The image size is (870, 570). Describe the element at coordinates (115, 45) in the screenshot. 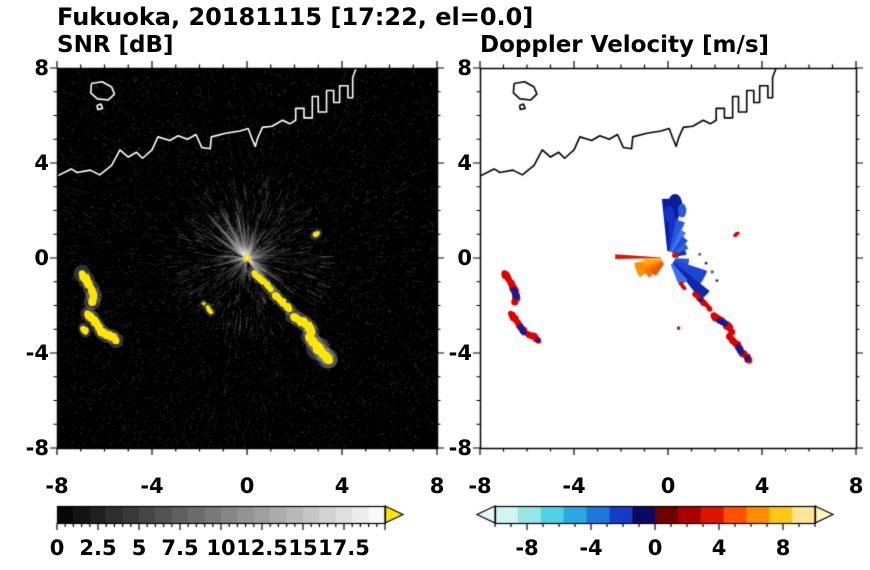

I see `snr-panel-title: SNR [dB]` at that location.